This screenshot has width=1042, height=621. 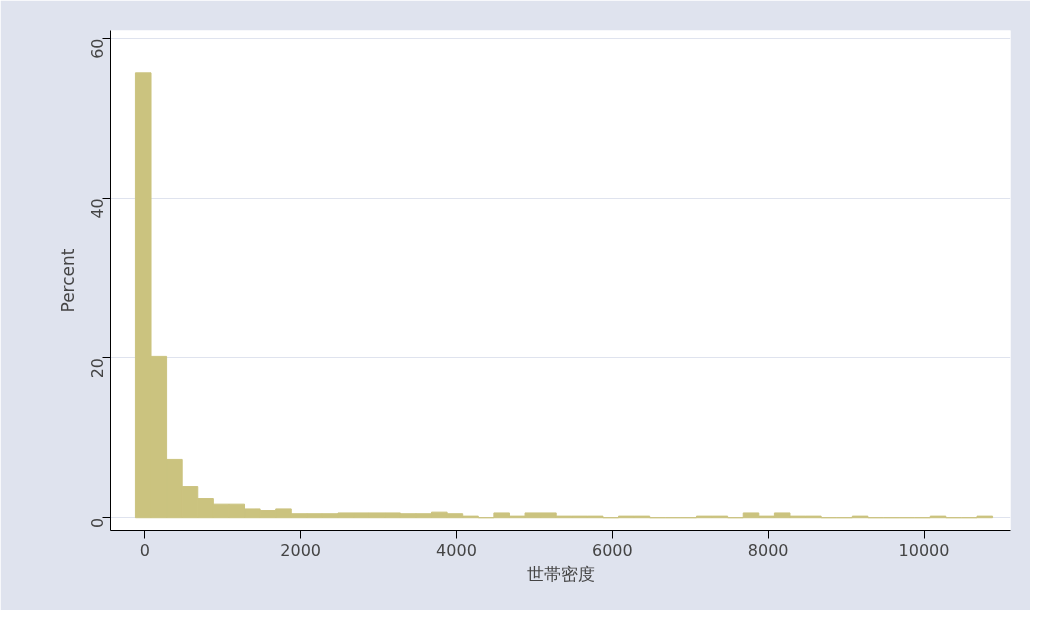 I want to click on y-tick-label: 0, so click(x=98, y=522).